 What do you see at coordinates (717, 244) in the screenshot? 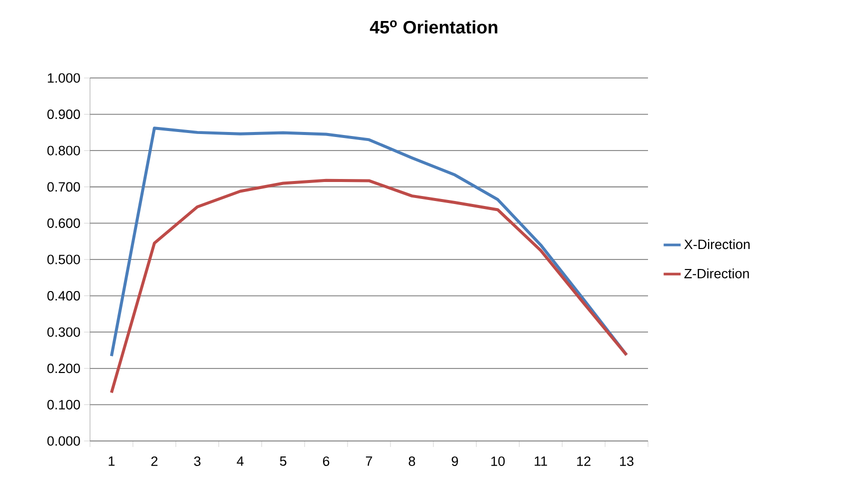
I see `legend-label: X-Direction` at bounding box center [717, 244].